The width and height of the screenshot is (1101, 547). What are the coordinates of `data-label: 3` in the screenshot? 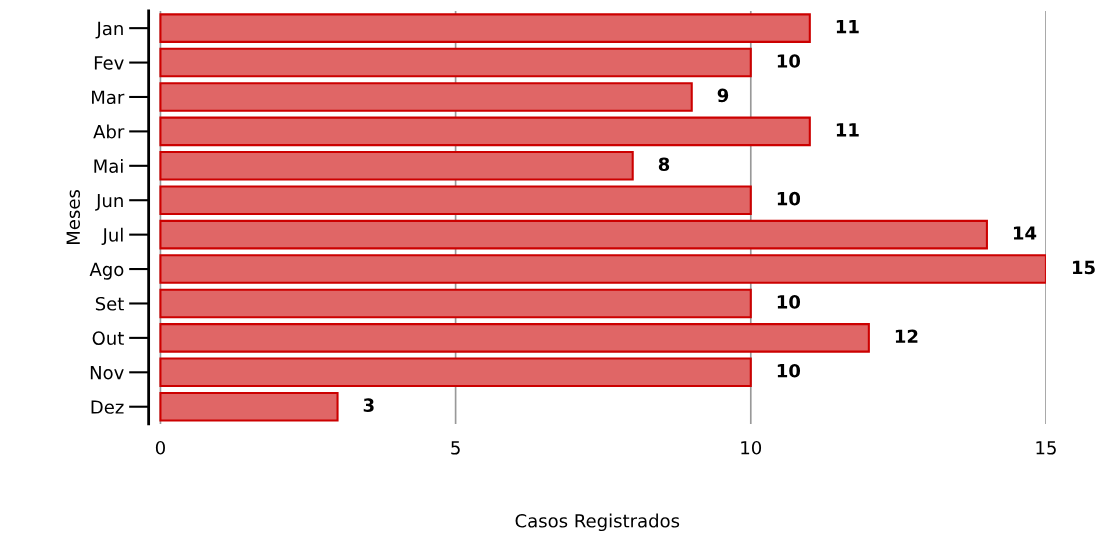 It's located at (368, 405).